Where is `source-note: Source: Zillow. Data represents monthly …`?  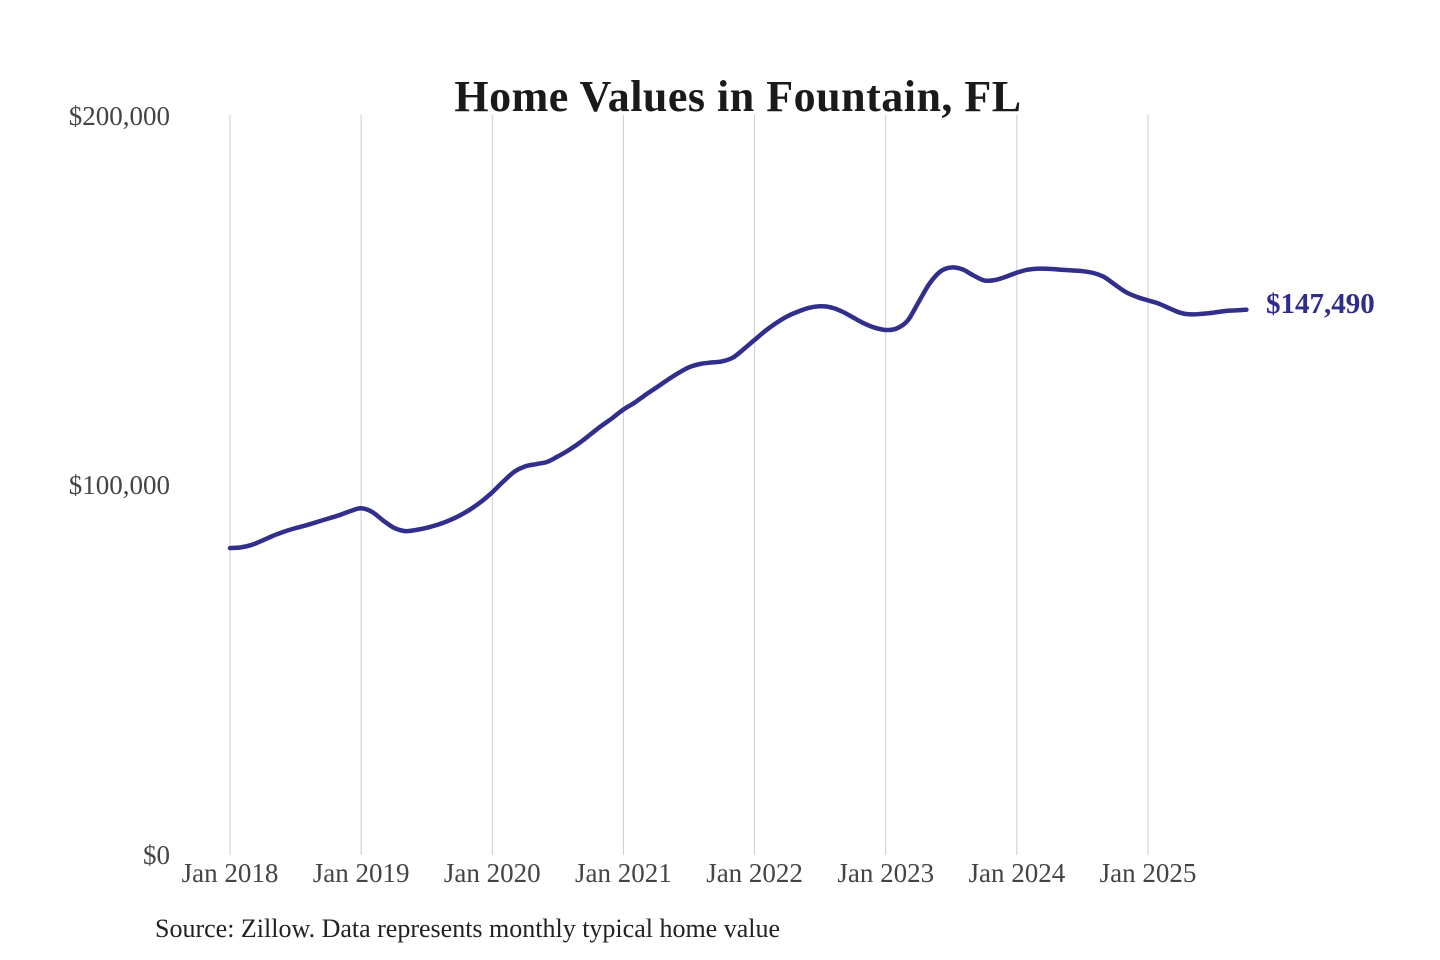 source-note: Source: Zillow. Data represents monthly … is located at coordinates (468, 928).